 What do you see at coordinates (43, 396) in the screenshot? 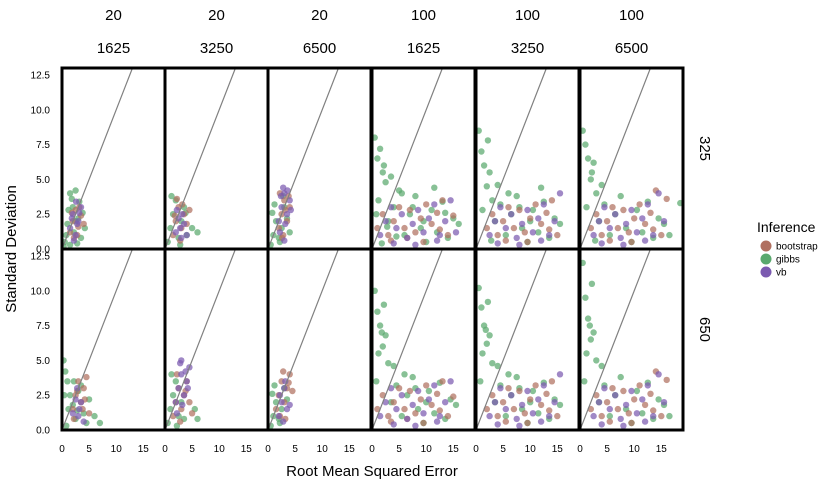
I see `y-tick-label: 2.5` at bounding box center [43, 396].